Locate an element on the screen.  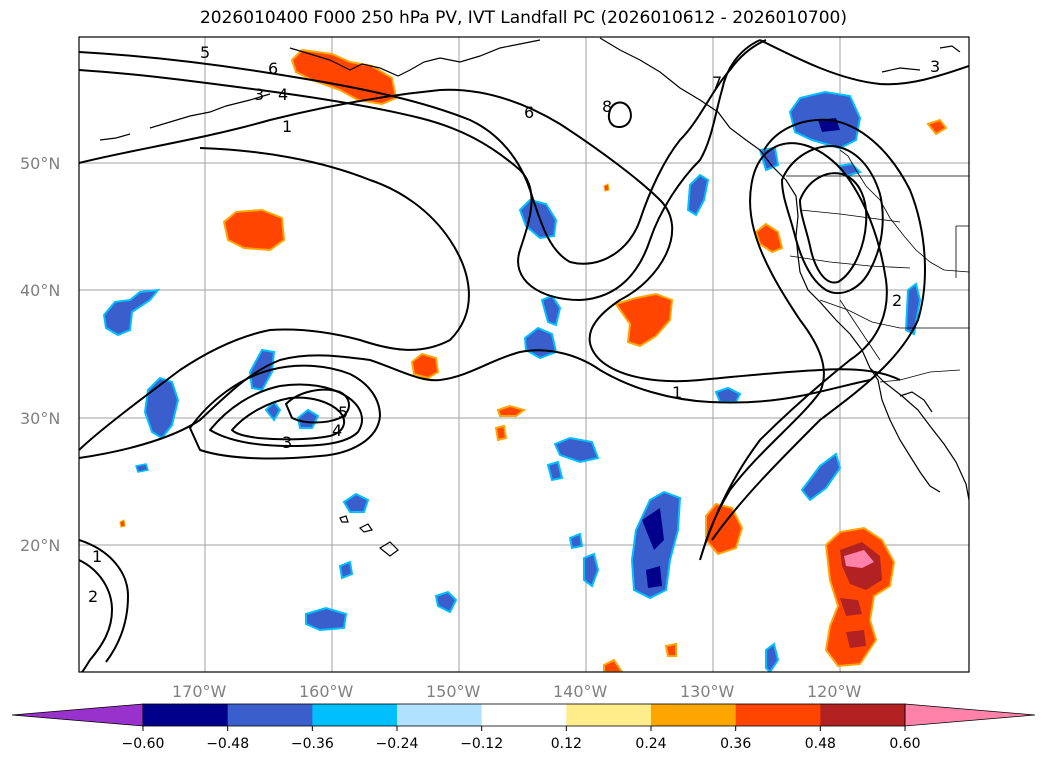
colorbar-extension-high is located at coordinates (970, 715).